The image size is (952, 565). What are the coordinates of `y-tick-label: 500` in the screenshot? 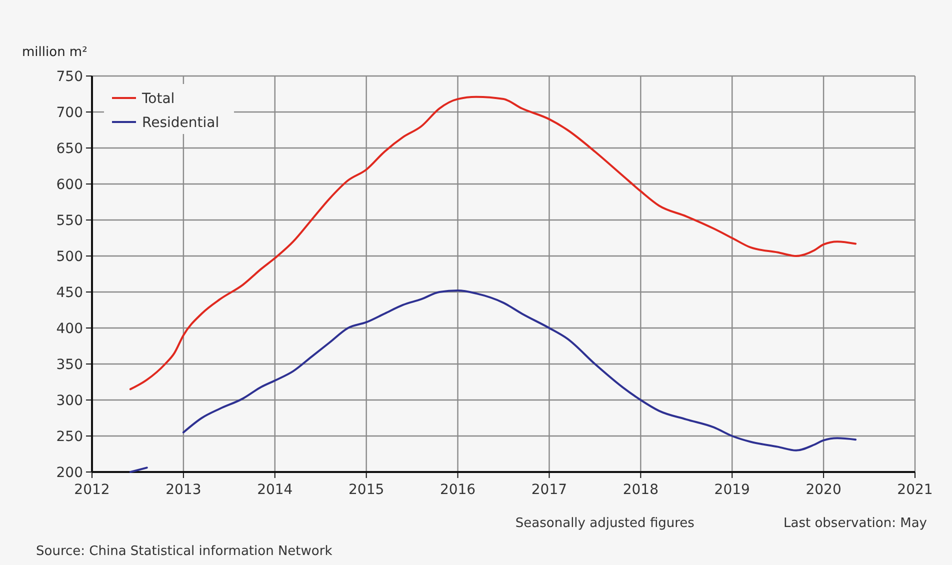 It's located at (69, 256).